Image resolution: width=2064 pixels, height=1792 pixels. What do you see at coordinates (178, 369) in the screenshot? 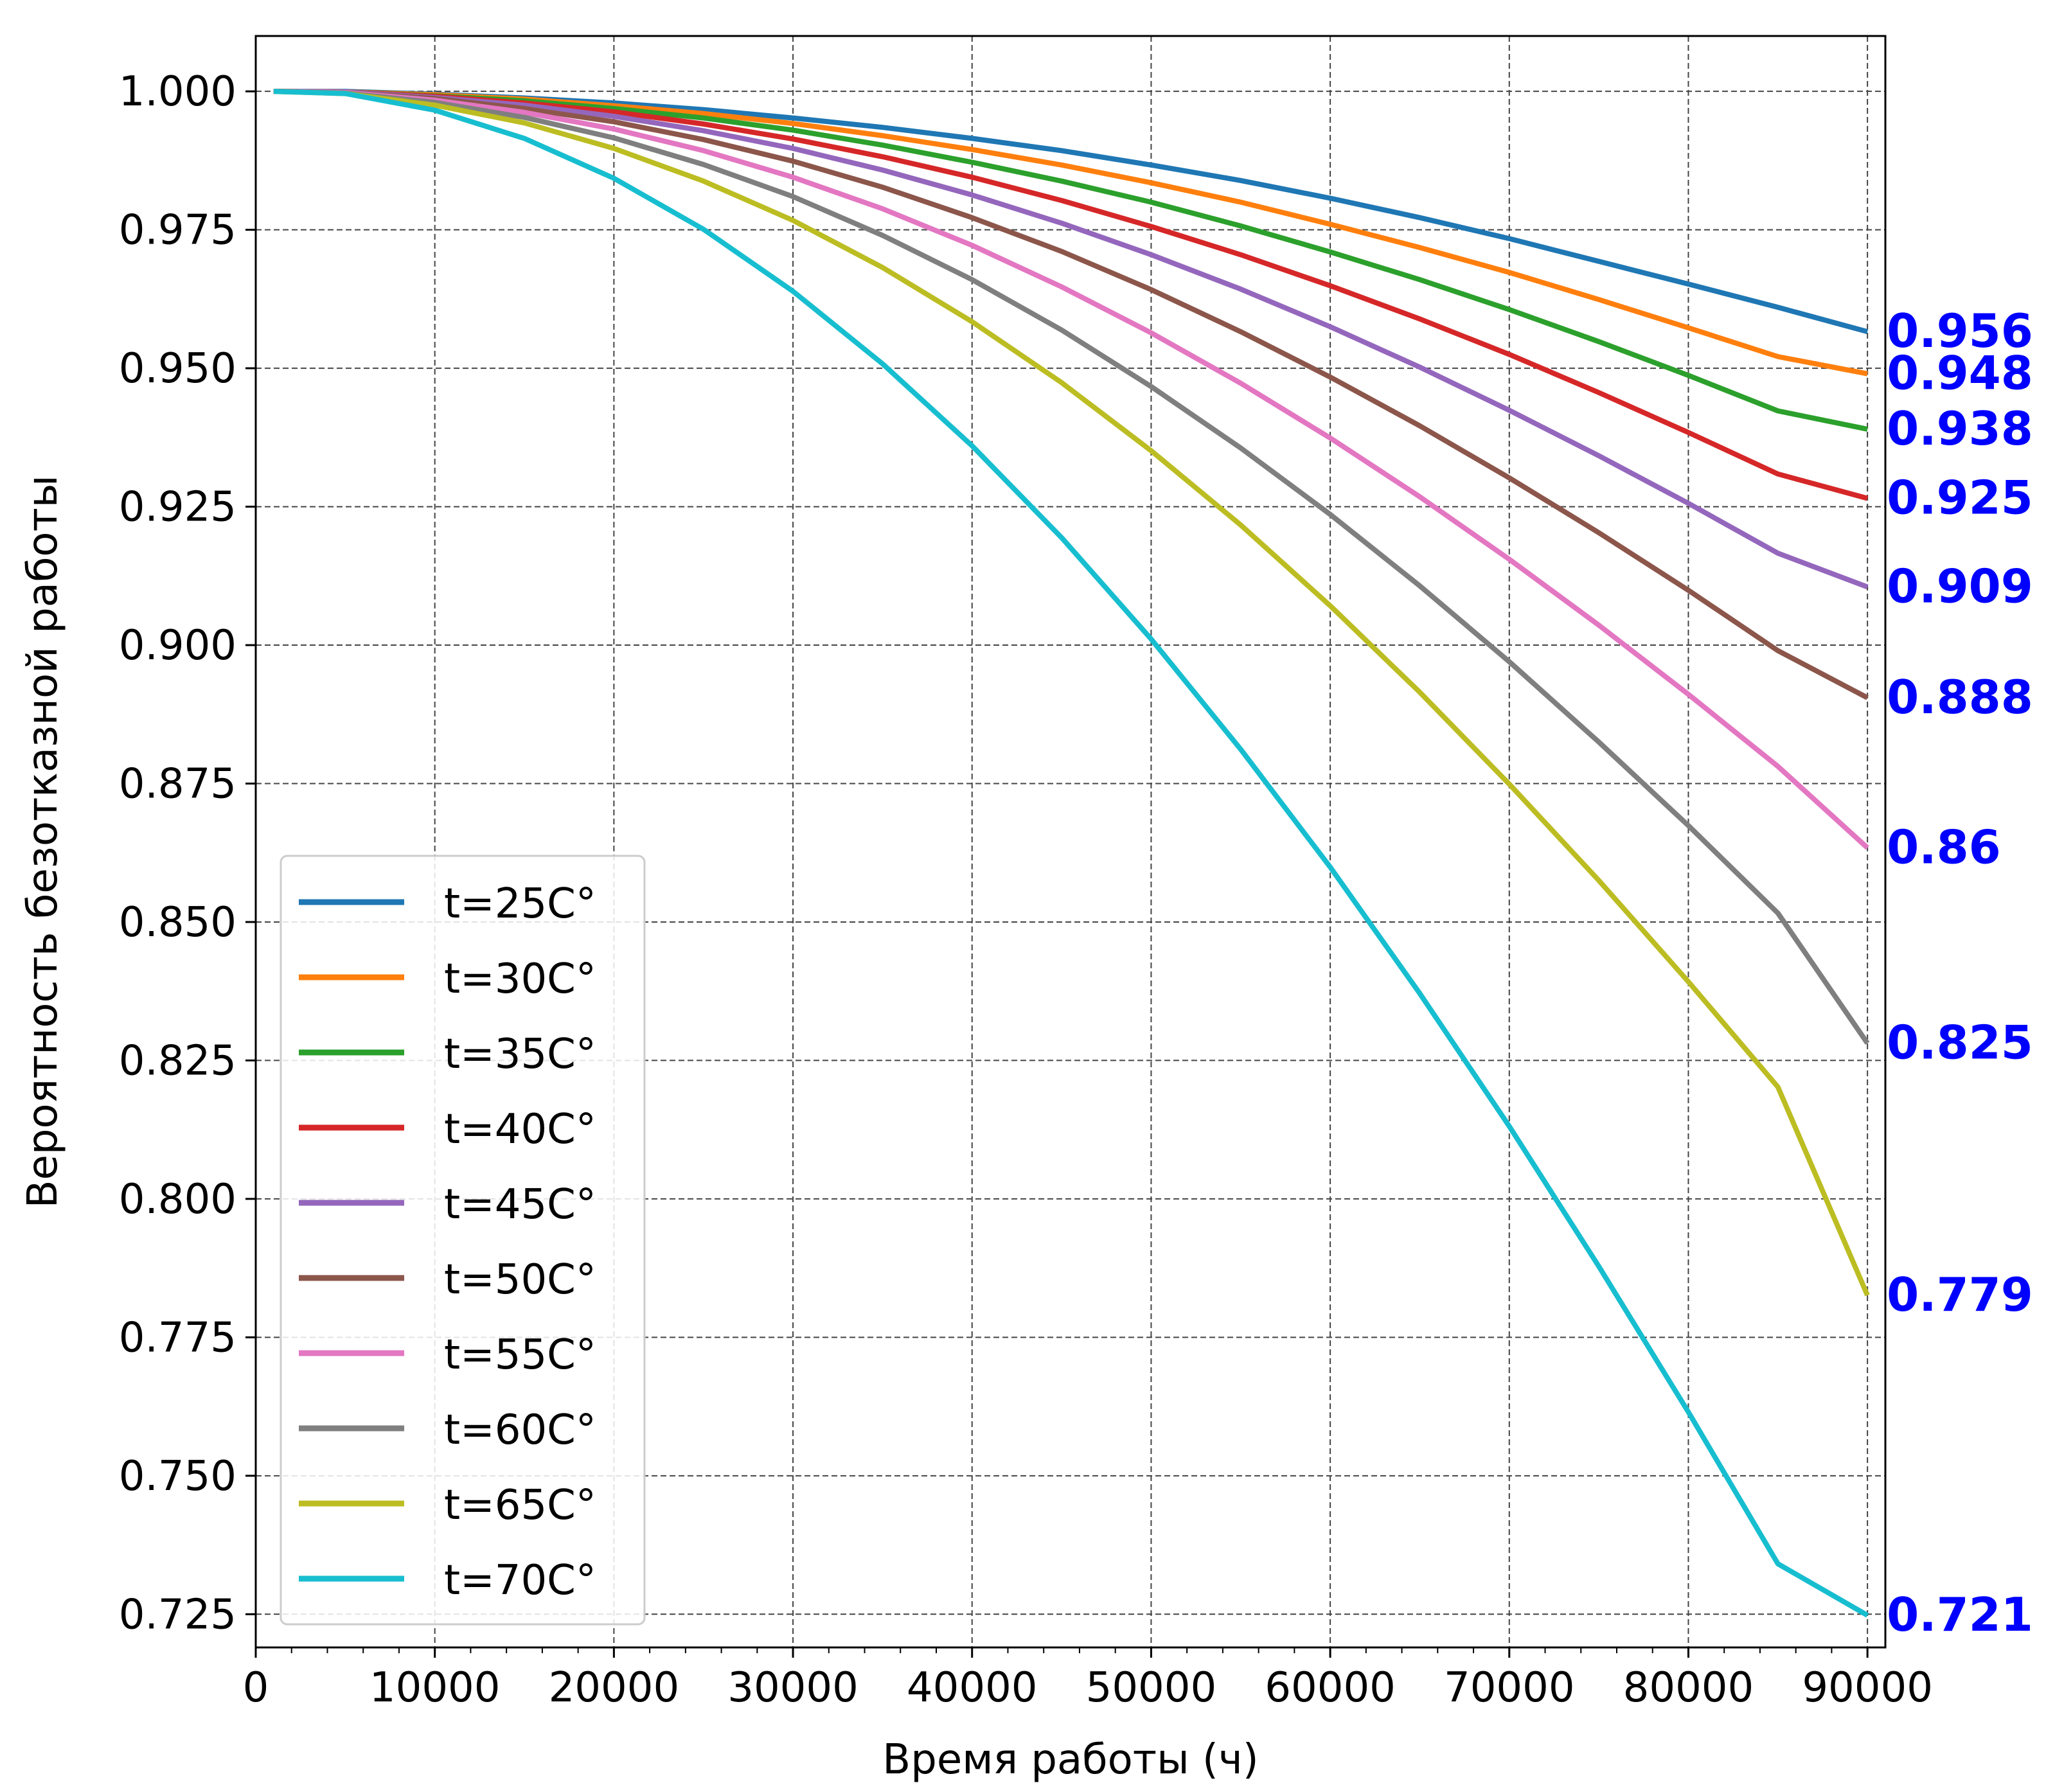
I see `y-tick-label: 0.950` at bounding box center [178, 369].